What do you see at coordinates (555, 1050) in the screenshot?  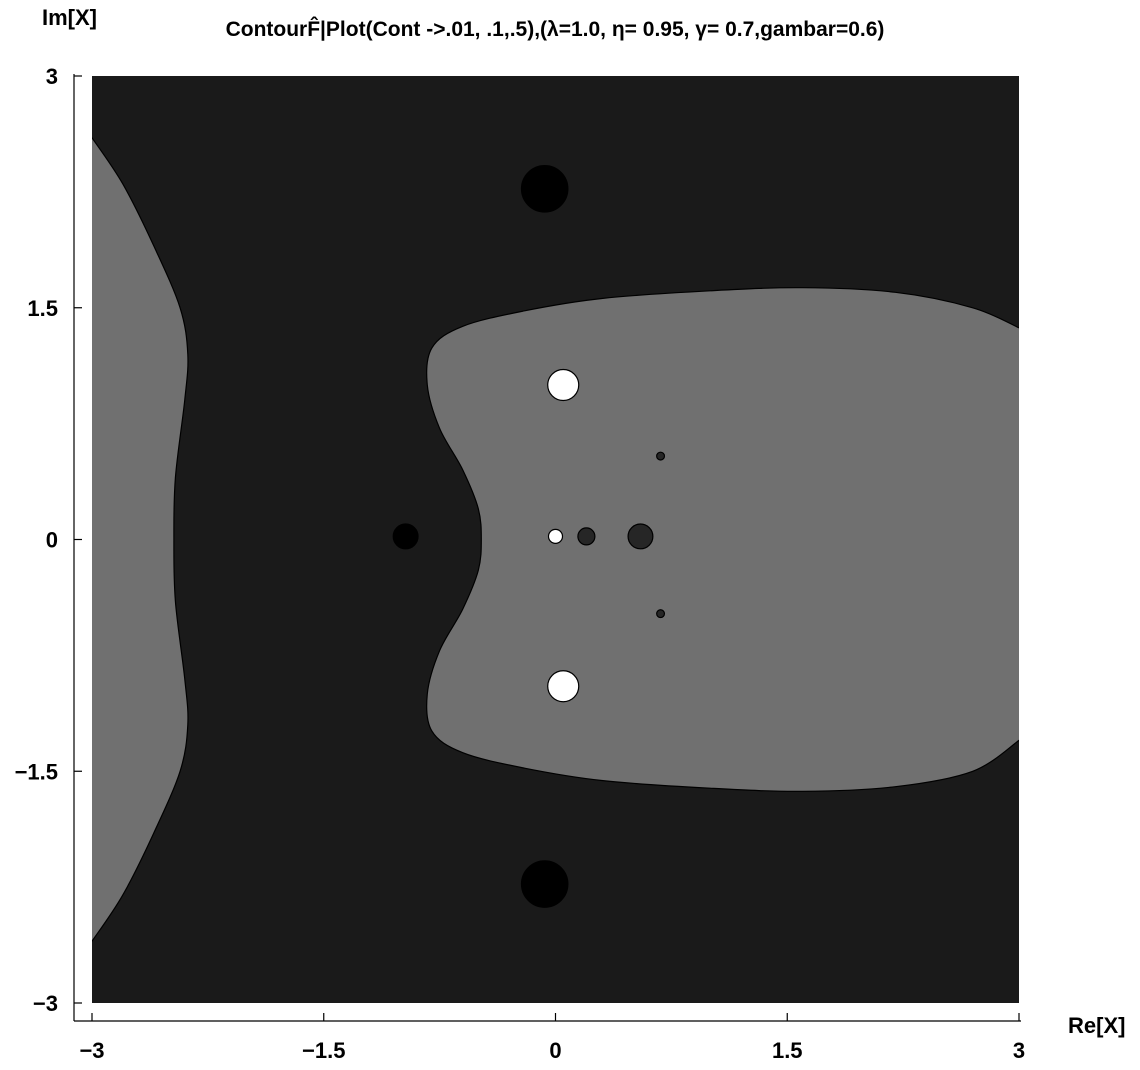 I see `x-tick-label-2: 0` at bounding box center [555, 1050].